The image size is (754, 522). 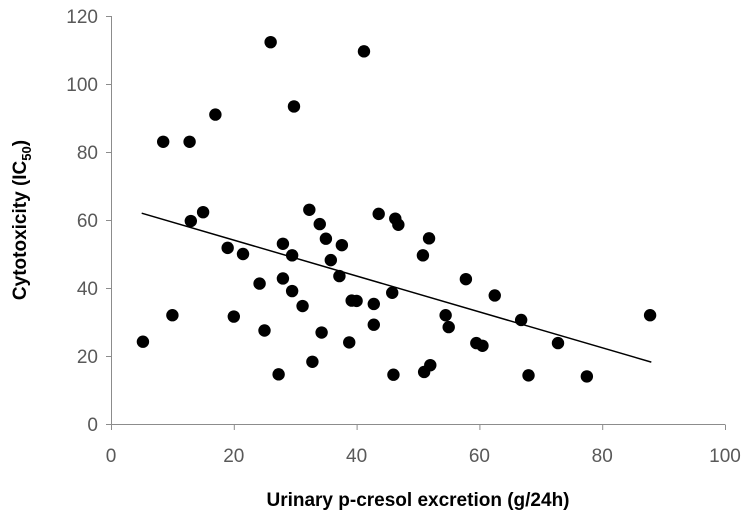 What do you see at coordinates (87, 289) in the screenshot?
I see `y-tick-label: 40` at bounding box center [87, 289].